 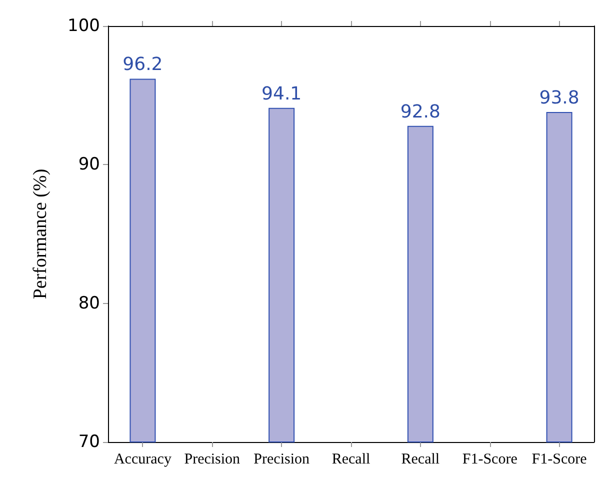 What do you see at coordinates (420, 111) in the screenshot?
I see `data-label: 92.8` at bounding box center [420, 111].